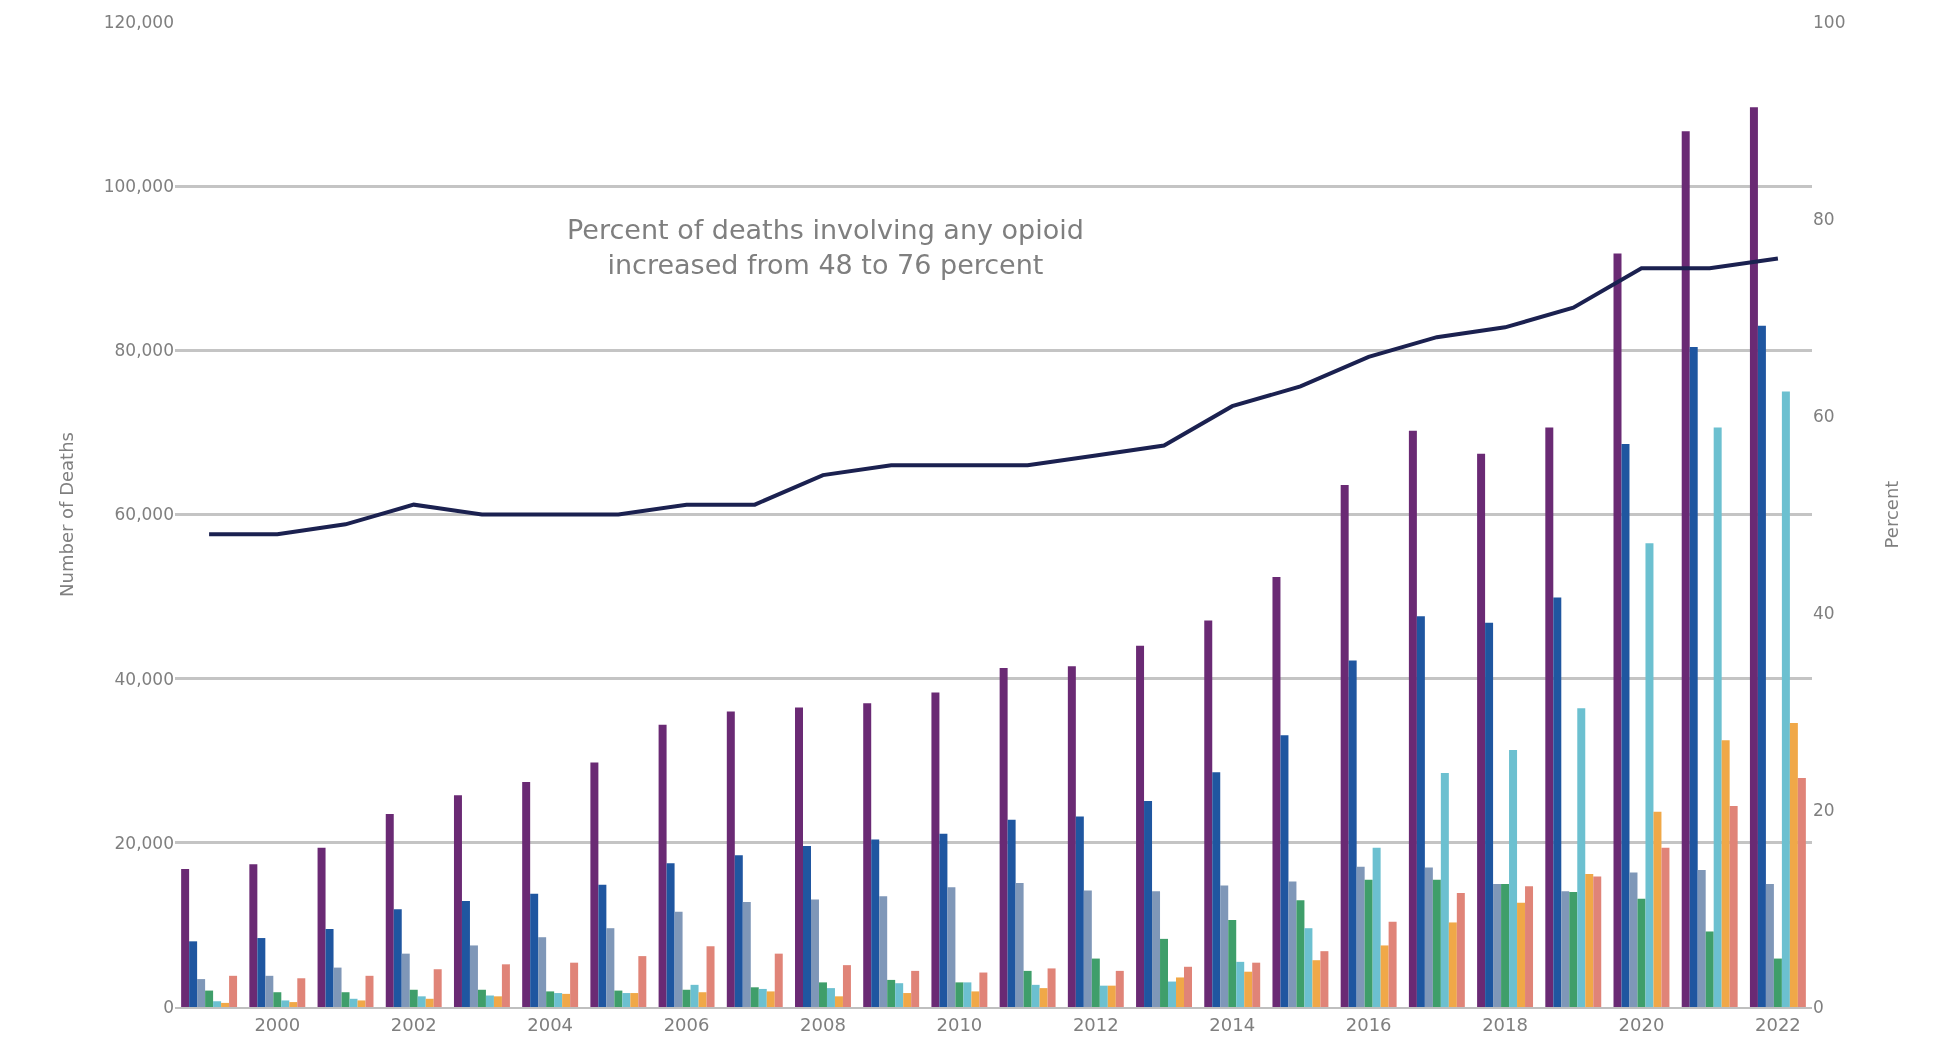  Describe the element at coordinates (550, 1024) in the screenshot. I see `x-tick-label: 2004` at that location.